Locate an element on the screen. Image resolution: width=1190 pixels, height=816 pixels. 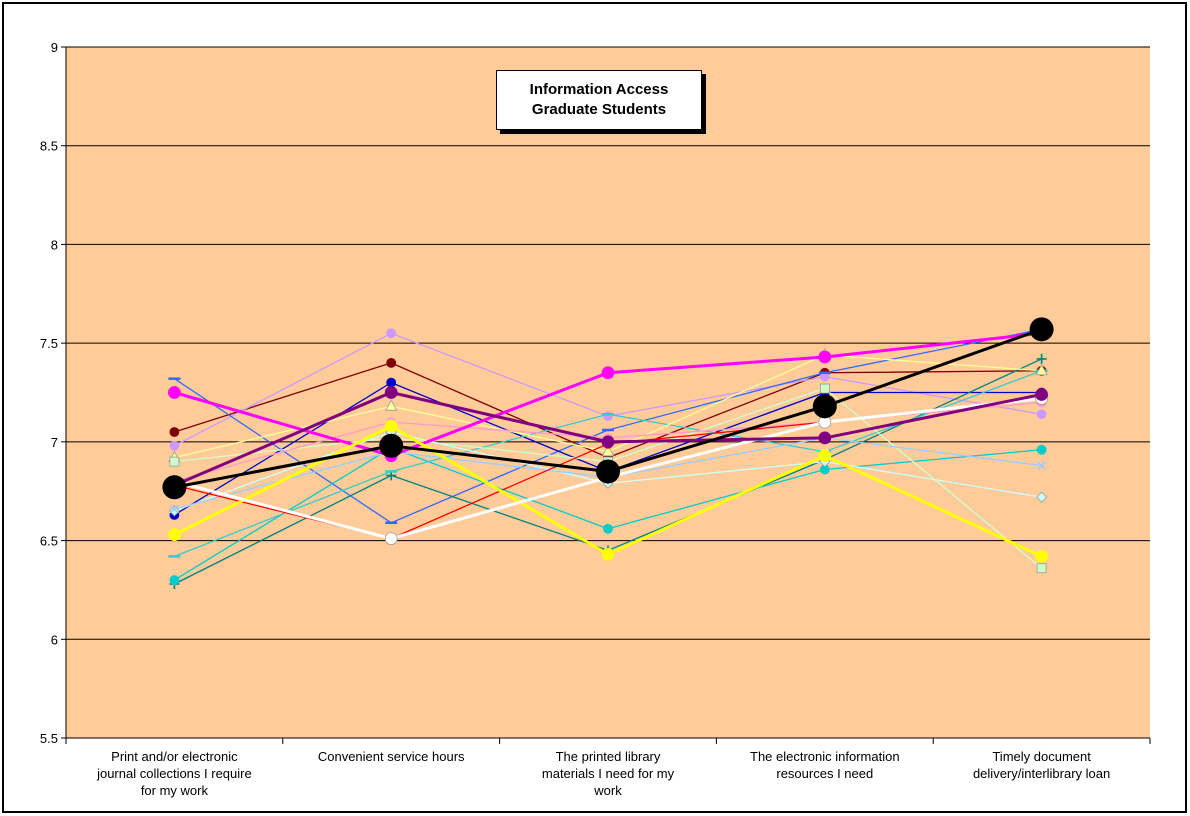
ytick-label: 8.5 is located at coordinates (49, 146).